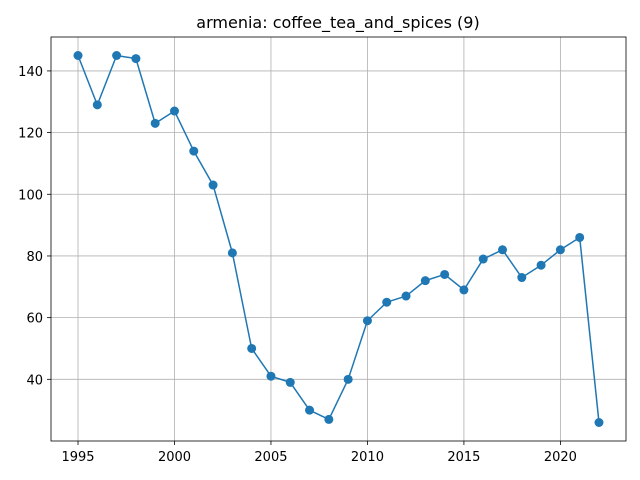 The image size is (640, 480). What do you see at coordinates (30, 134) in the screenshot?
I see `y-tick-label: 120` at bounding box center [30, 134].